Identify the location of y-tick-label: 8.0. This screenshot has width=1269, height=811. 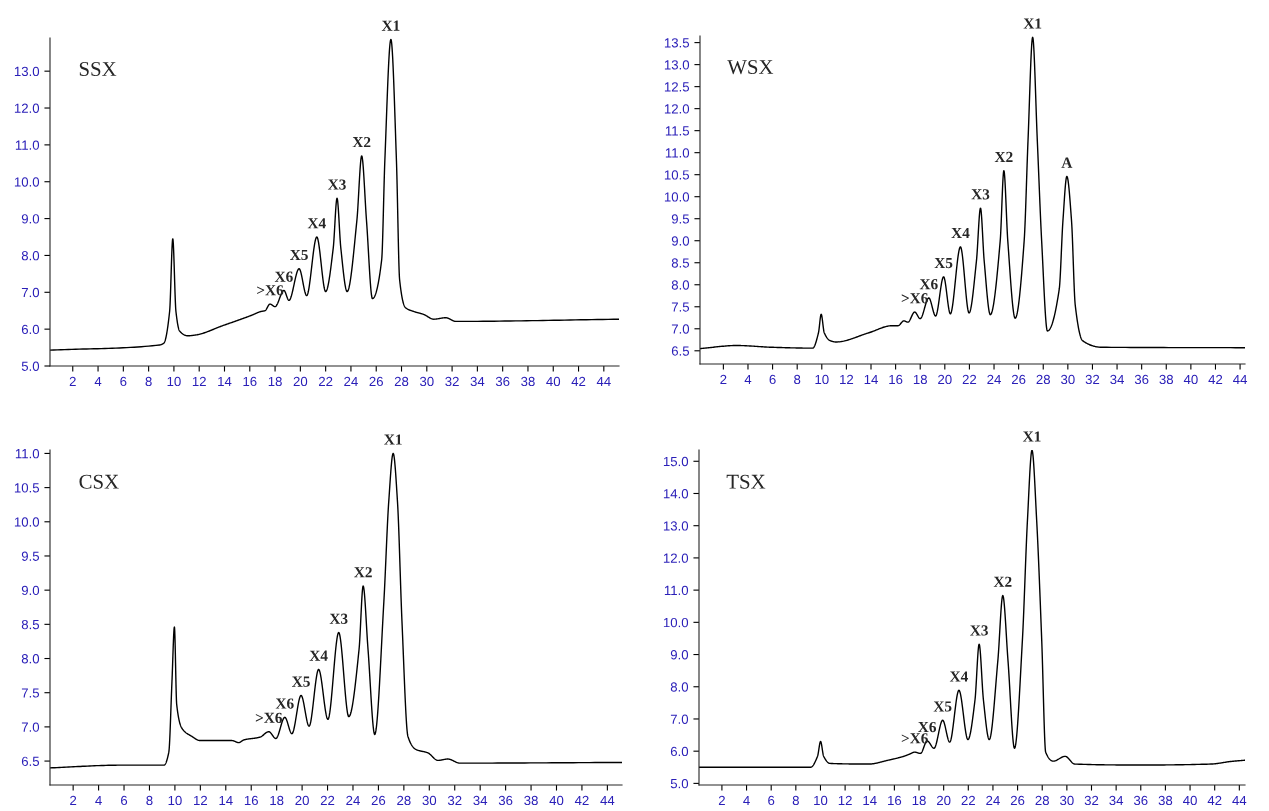
(30, 256).